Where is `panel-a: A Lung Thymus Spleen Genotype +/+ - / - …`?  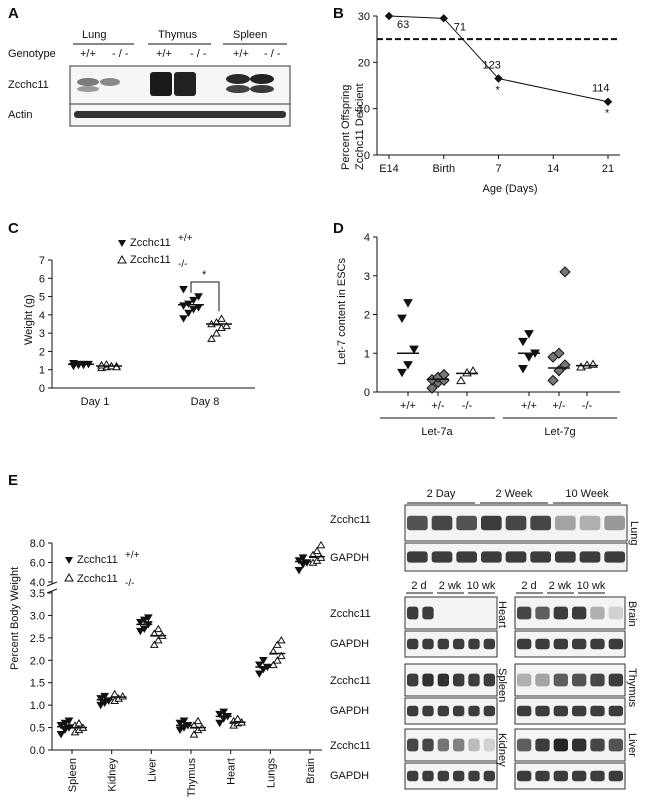 panel-a: A Lung Thymus Spleen Genotype +/+ - / - … is located at coordinates (149, 66).